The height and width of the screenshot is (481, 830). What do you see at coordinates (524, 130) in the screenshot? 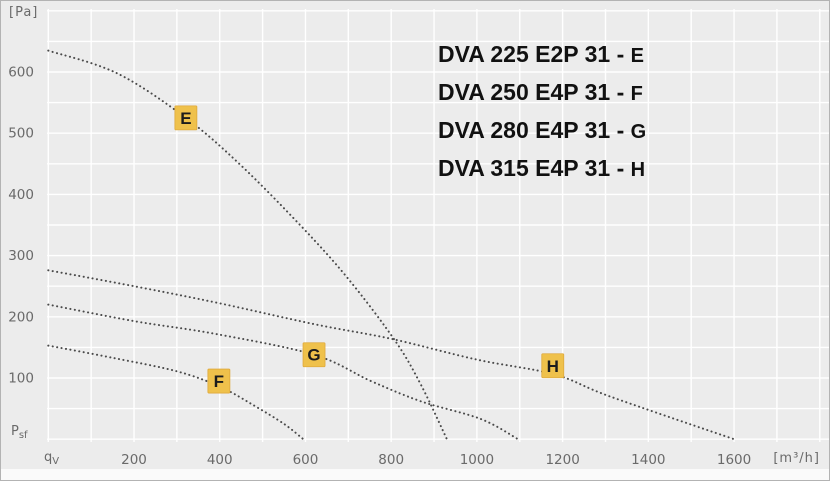
I see `legend-model: DVA 280 E4P 31` at bounding box center [524, 130].